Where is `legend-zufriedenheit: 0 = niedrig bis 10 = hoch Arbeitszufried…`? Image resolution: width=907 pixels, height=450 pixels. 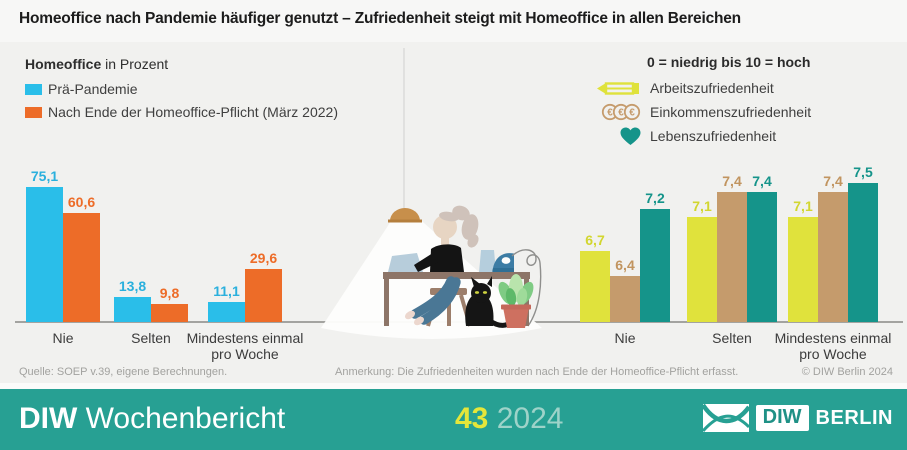 legend-zufriedenheit: 0 = niedrig bis 10 = hoch Arbeitszufried… is located at coordinates (745, 102).